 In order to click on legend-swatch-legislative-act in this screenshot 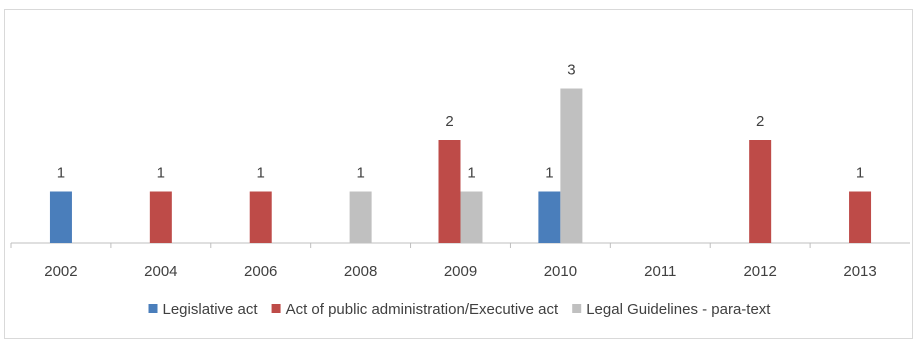, I will do `click(153, 308)`.